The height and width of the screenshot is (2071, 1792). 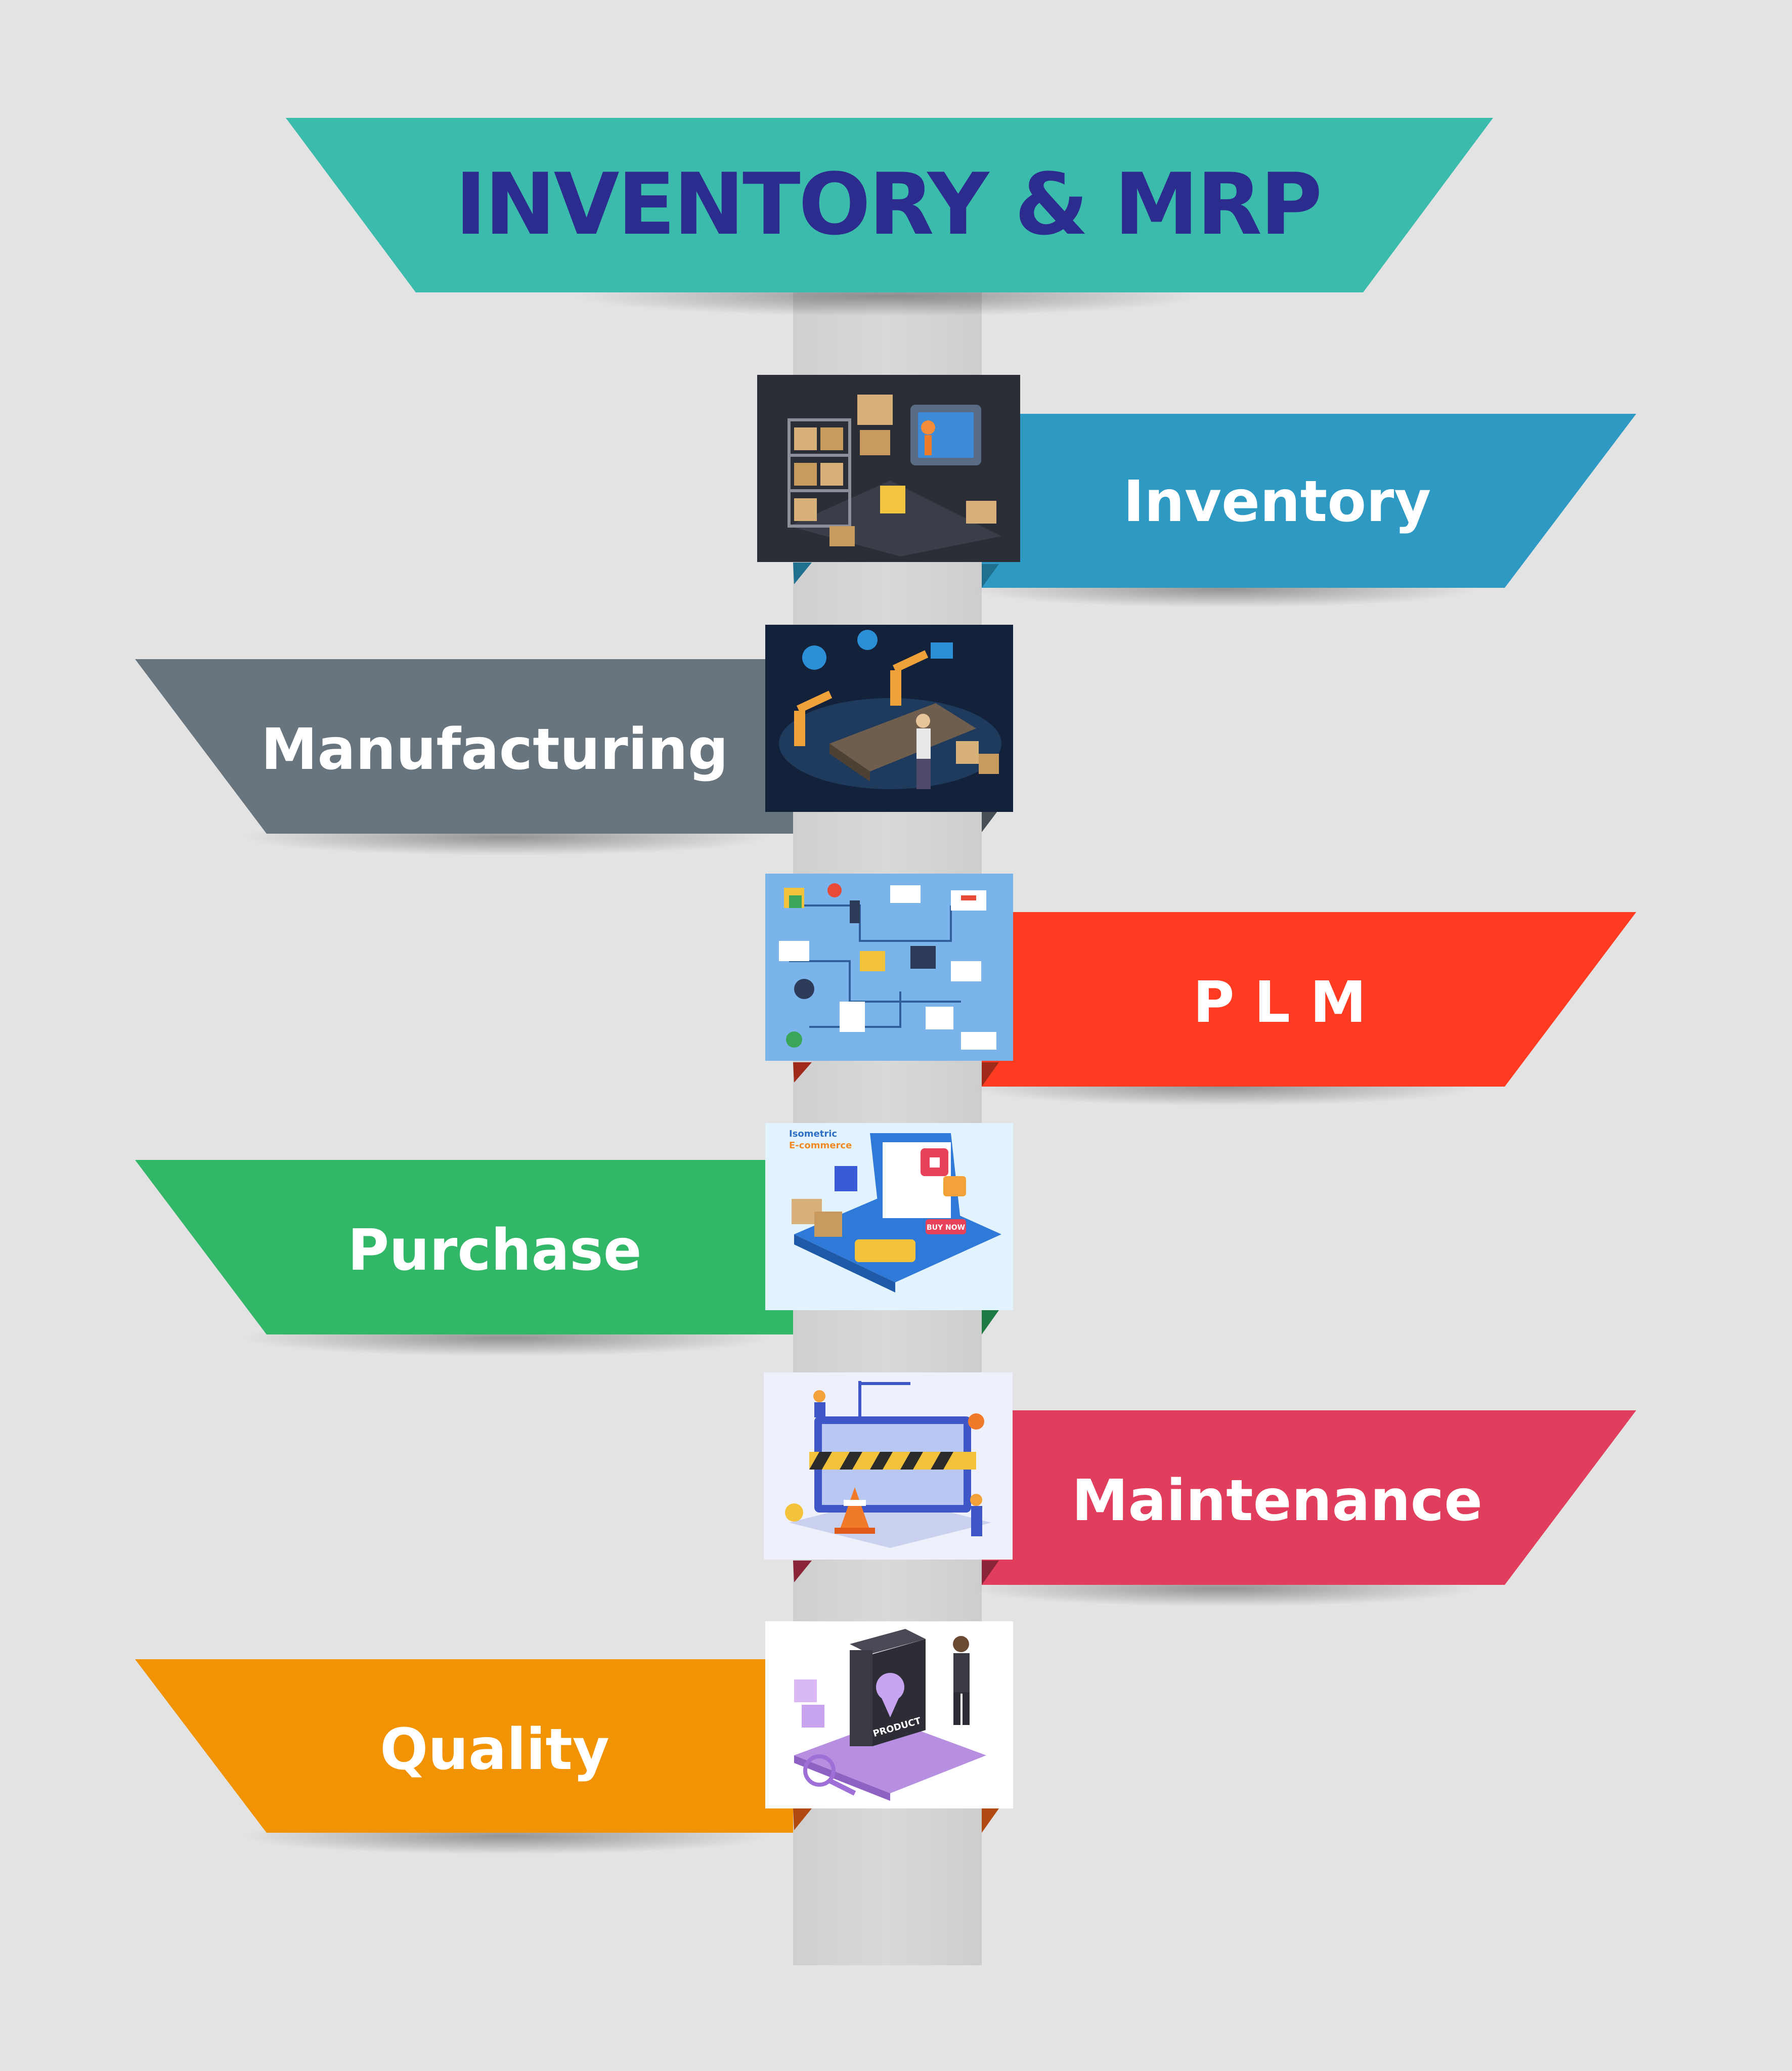 I want to click on page-title: INVENTORY & MRP, so click(x=888, y=204).